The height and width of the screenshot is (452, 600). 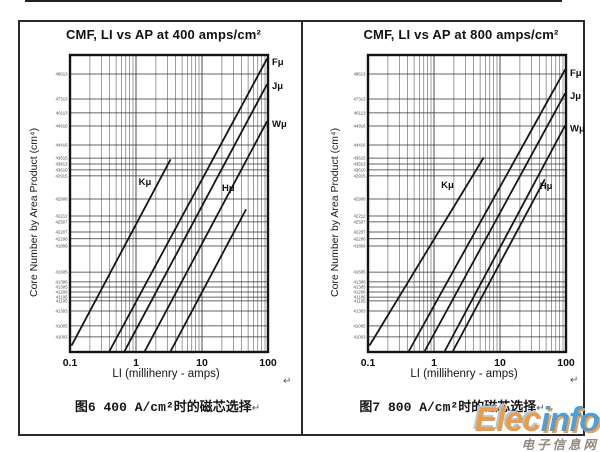 I want to click on figure-caption-800: 图7 800 A/cm²时的磁芯选择↵, so click(x=443, y=405).